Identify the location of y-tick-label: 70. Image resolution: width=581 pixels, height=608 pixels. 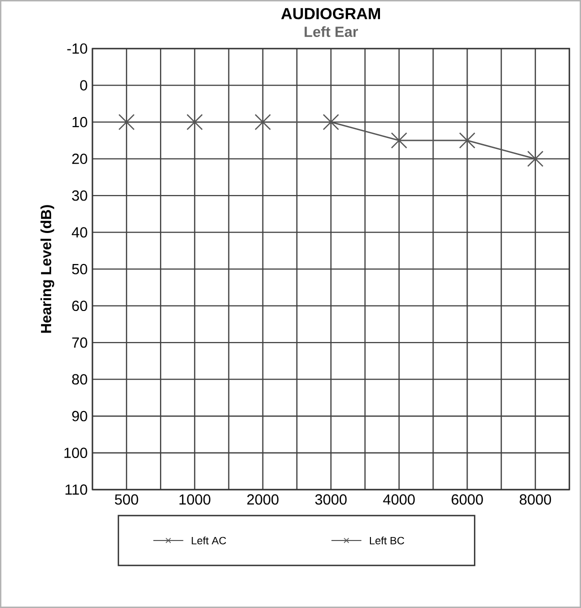
(80, 342).